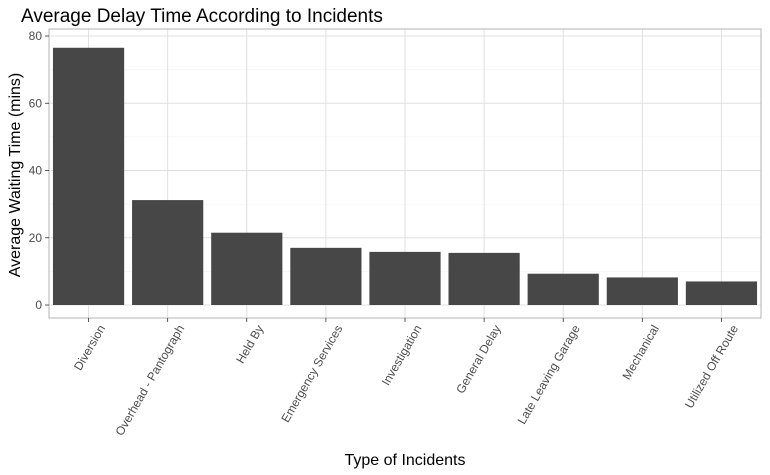 The width and height of the screenshot is (770, 475). I want to click on bar-diversion, so click(88, 176).